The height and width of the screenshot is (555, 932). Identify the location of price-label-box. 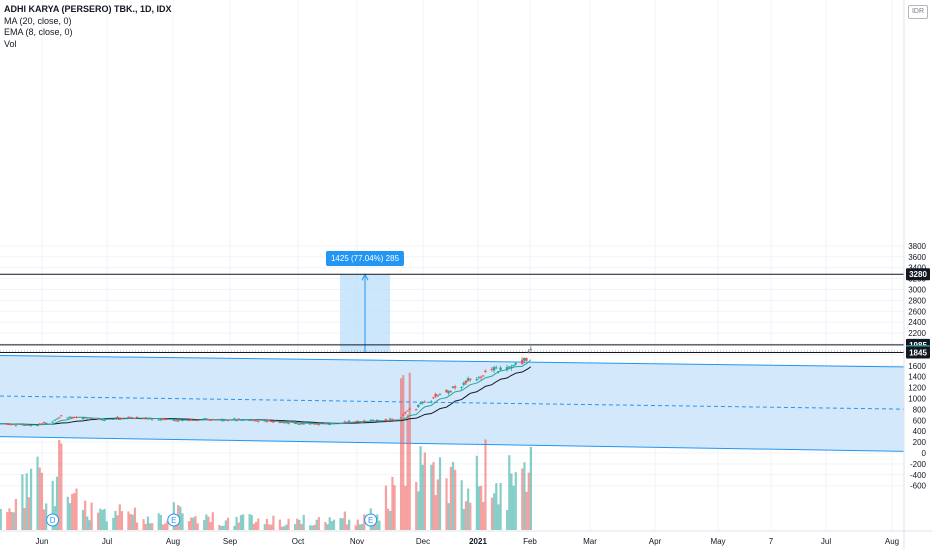
(918, 274).